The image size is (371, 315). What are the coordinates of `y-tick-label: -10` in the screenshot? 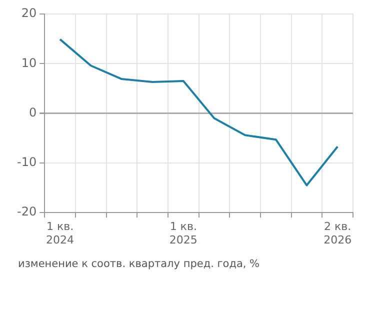 It's located at (26, 162).